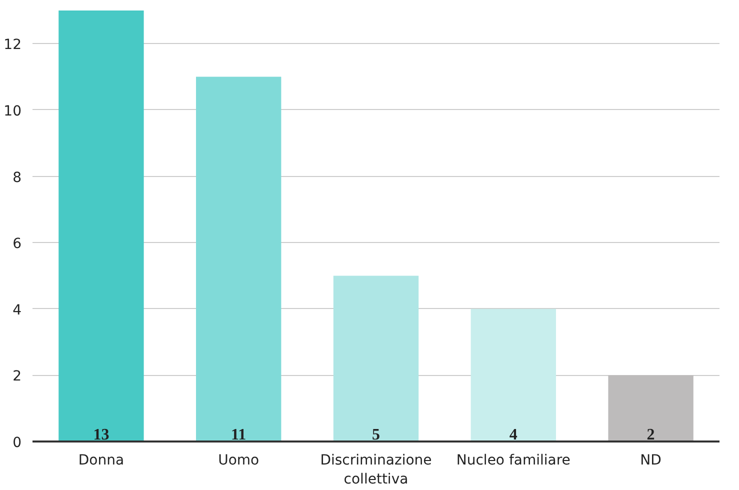 The height and width of the screenshot is (490, 739). Describe the element at coordinates (101, 435) in the screenshot. I see `data-label: 13` at that location.